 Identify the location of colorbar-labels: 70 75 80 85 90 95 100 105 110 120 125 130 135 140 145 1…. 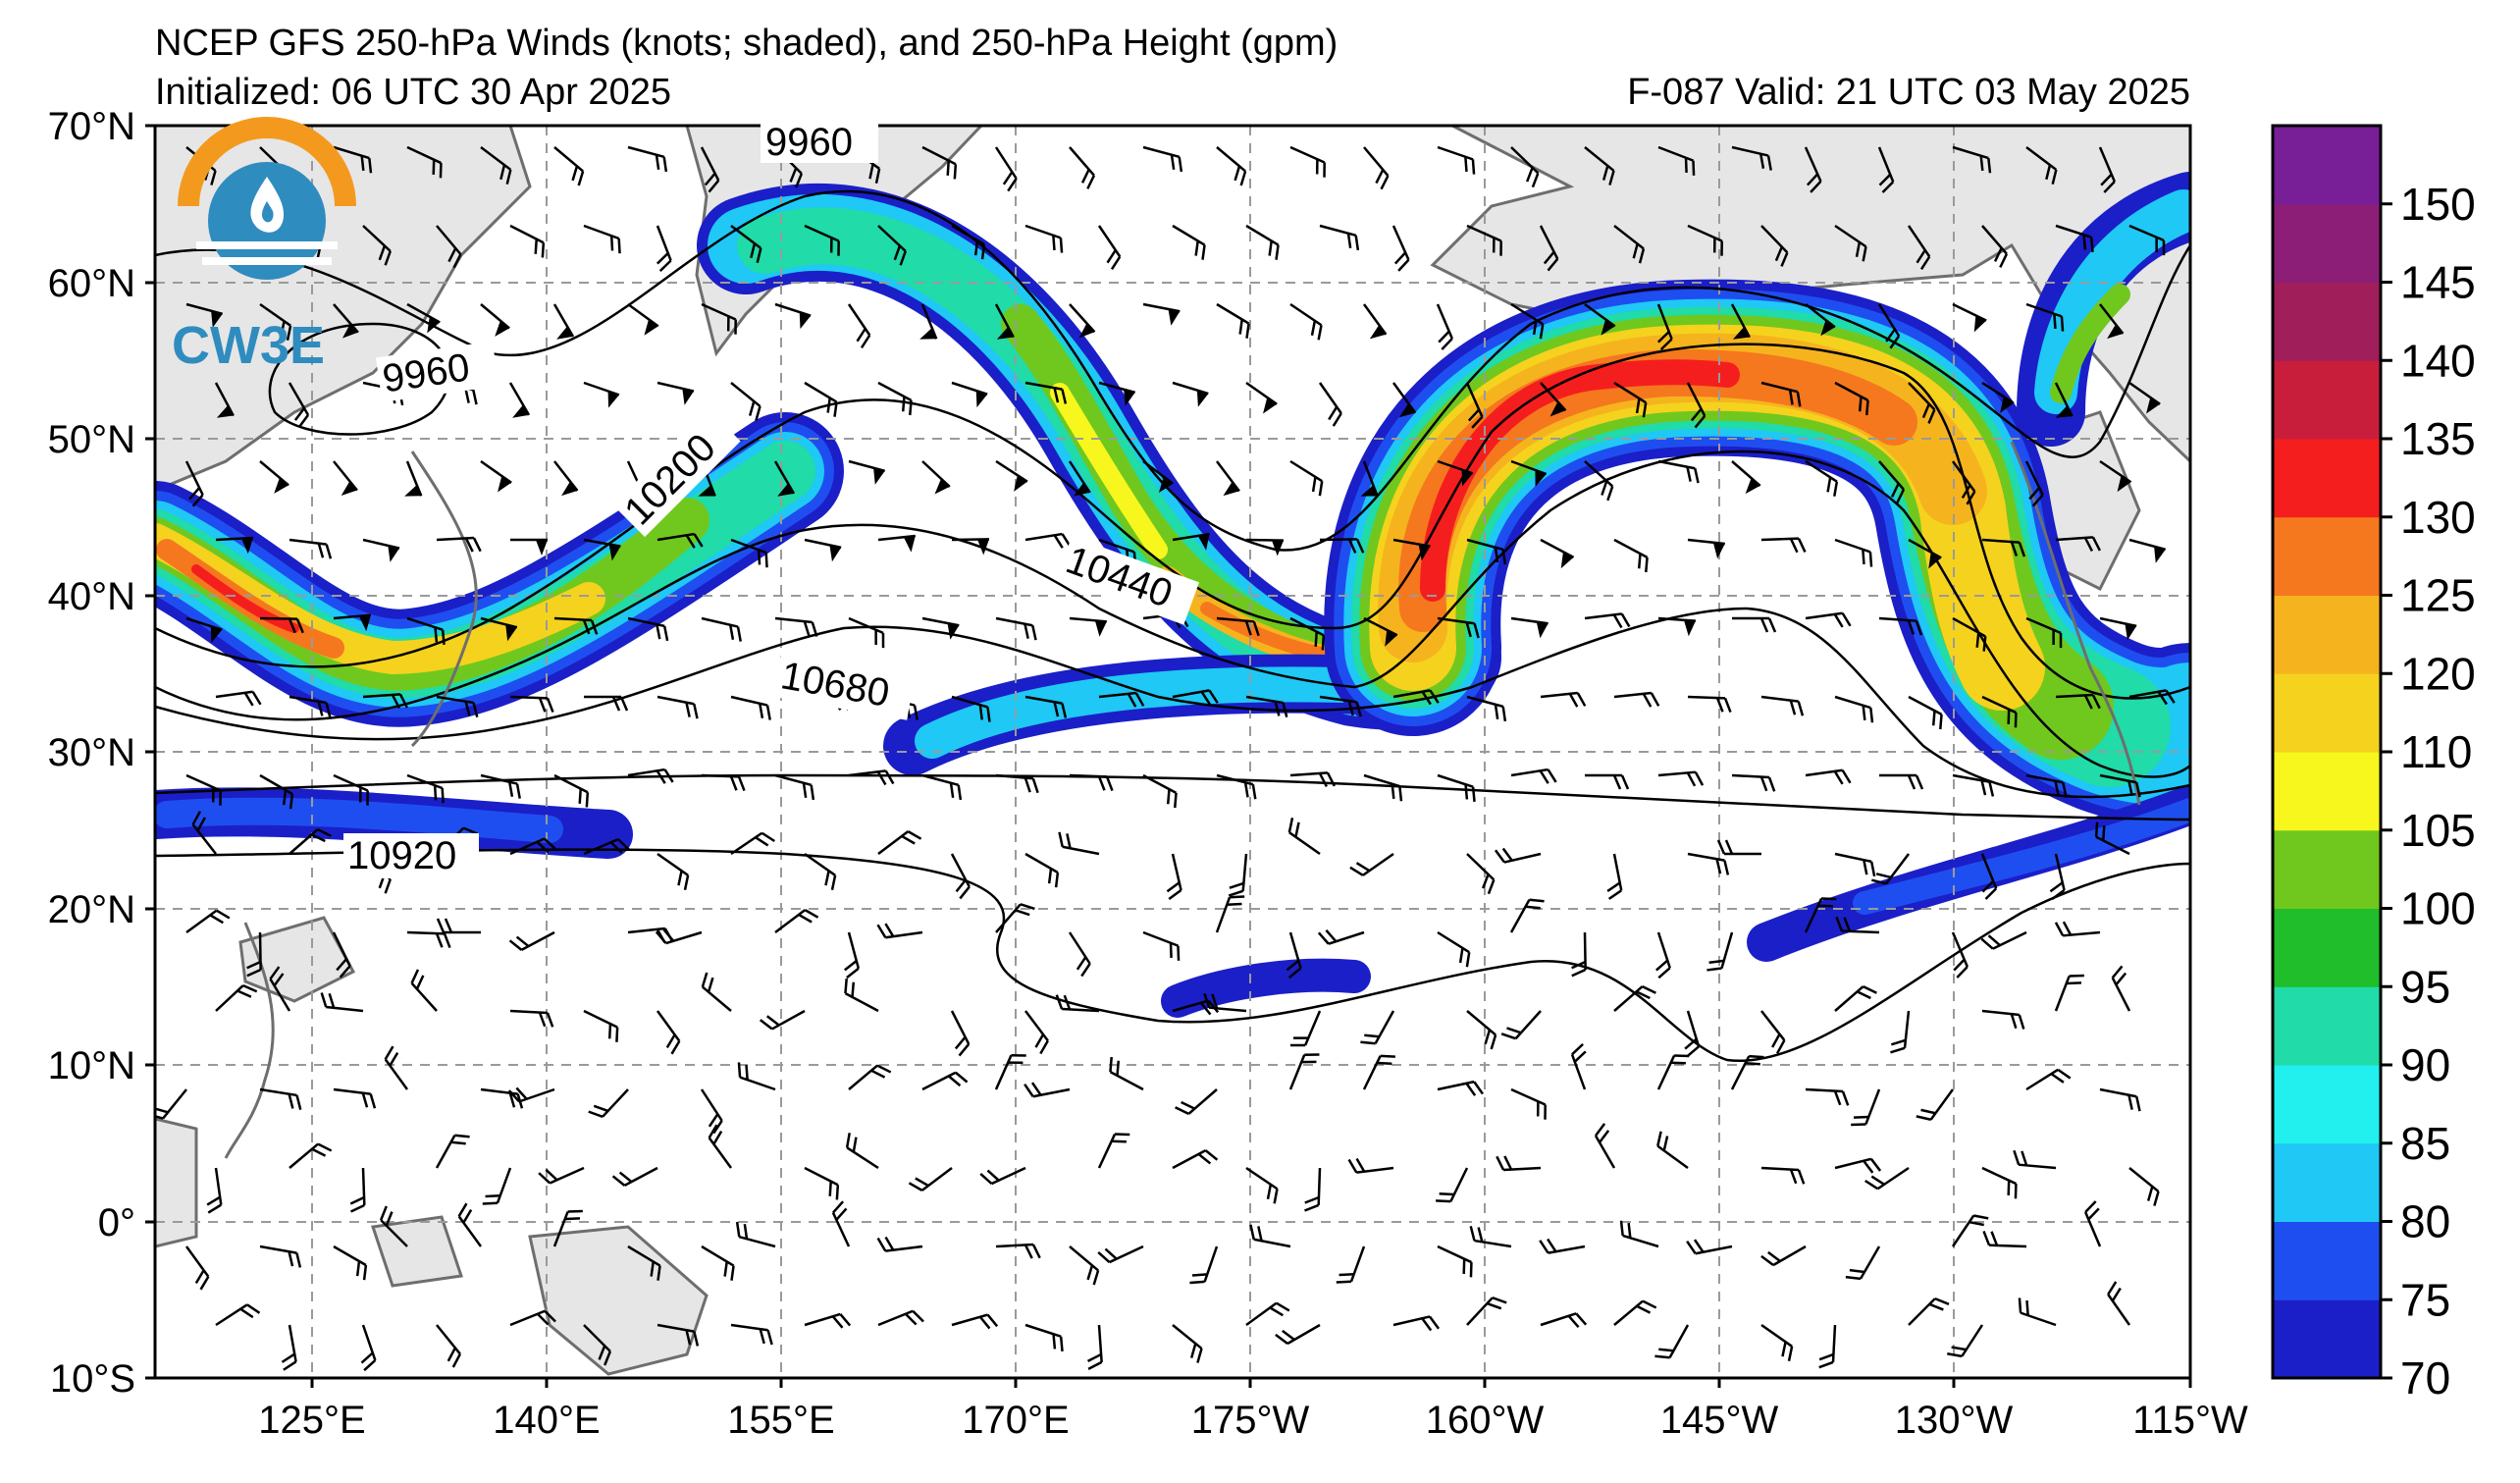
(2428, 792).